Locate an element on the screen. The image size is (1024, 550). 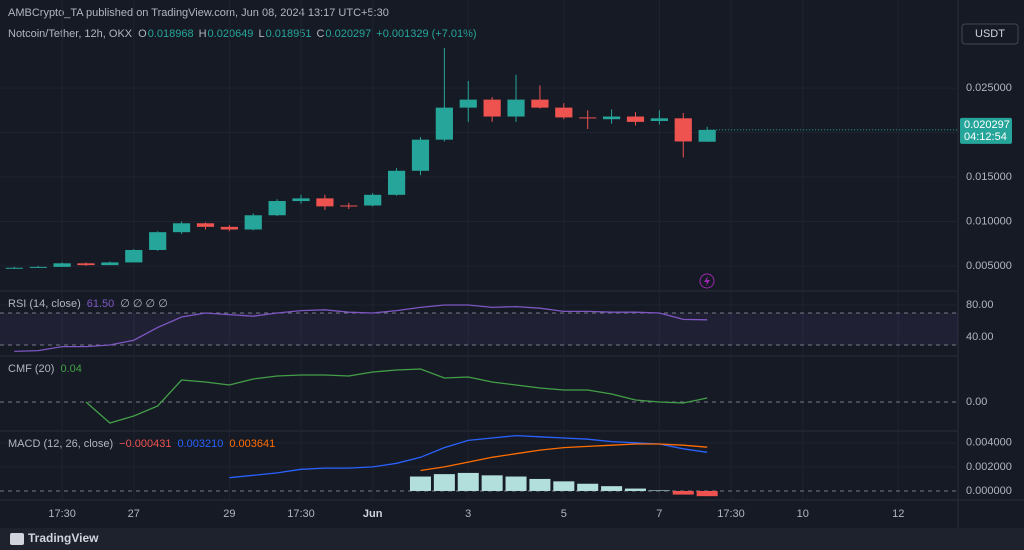
ohlc-value: 0.018951 is located at coordinates (289, 34).